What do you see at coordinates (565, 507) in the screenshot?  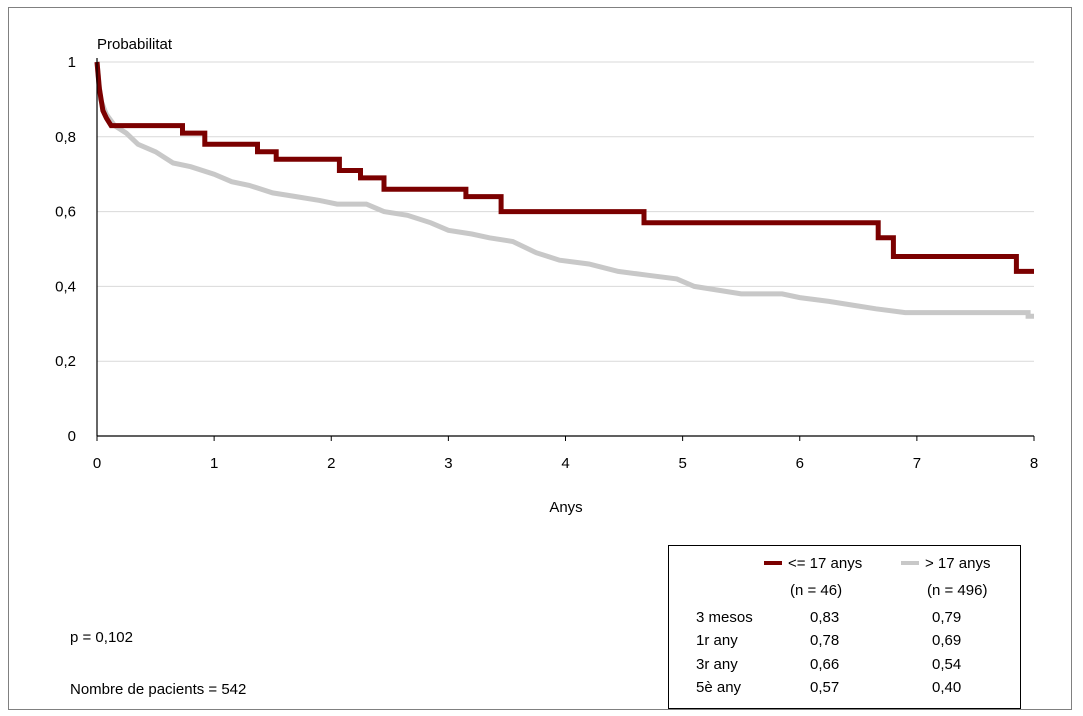 I see `x-axis-label: Anys` at bounding box center [565, 507].